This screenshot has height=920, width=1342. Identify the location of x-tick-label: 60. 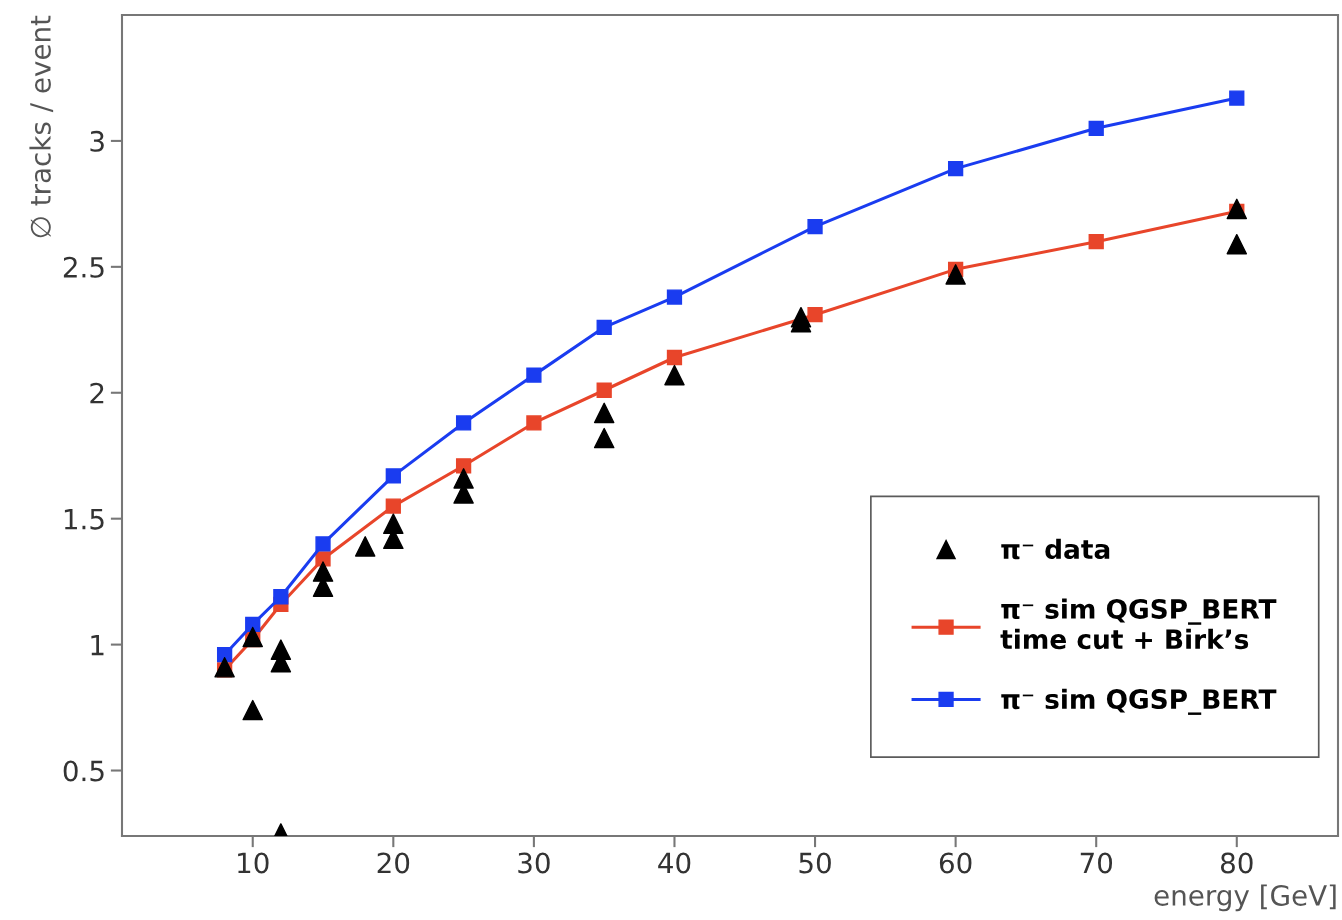
(955, 863).